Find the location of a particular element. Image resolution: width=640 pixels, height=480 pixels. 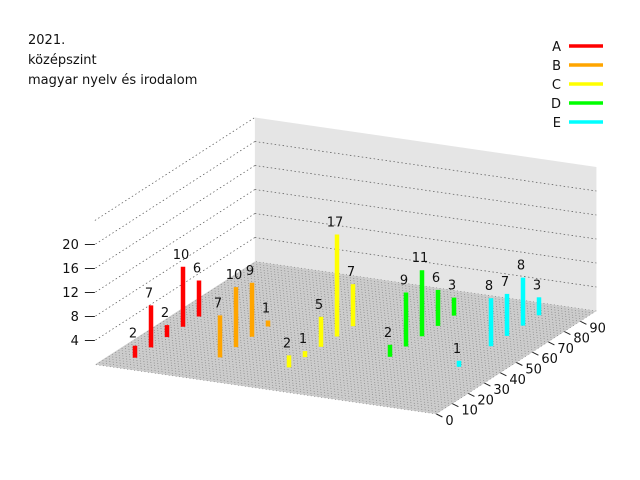

x-tick-label: 10 is located at coordinates (469, 411).